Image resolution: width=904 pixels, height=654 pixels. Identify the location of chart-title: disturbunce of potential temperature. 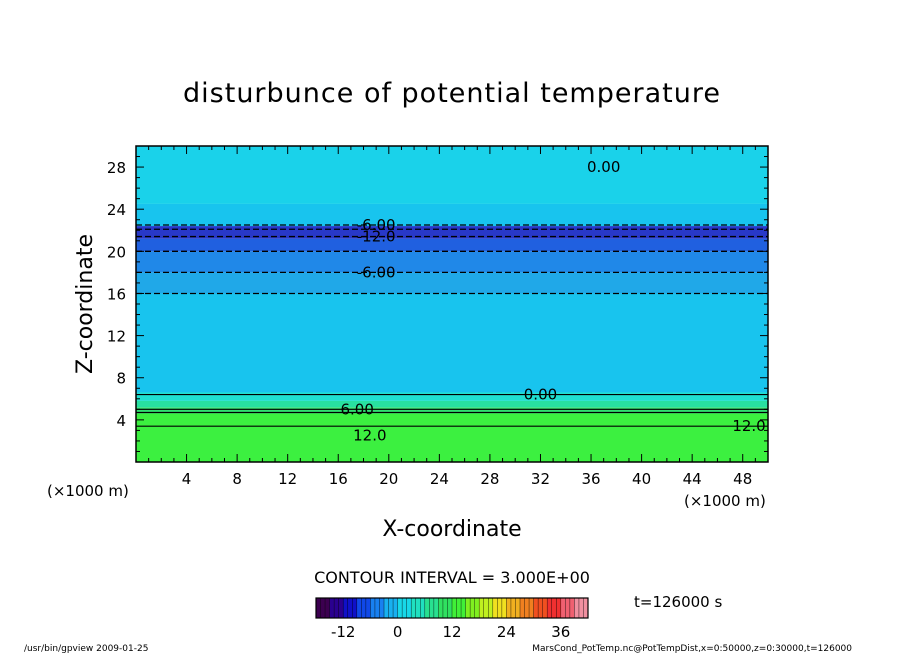
(452, 93).